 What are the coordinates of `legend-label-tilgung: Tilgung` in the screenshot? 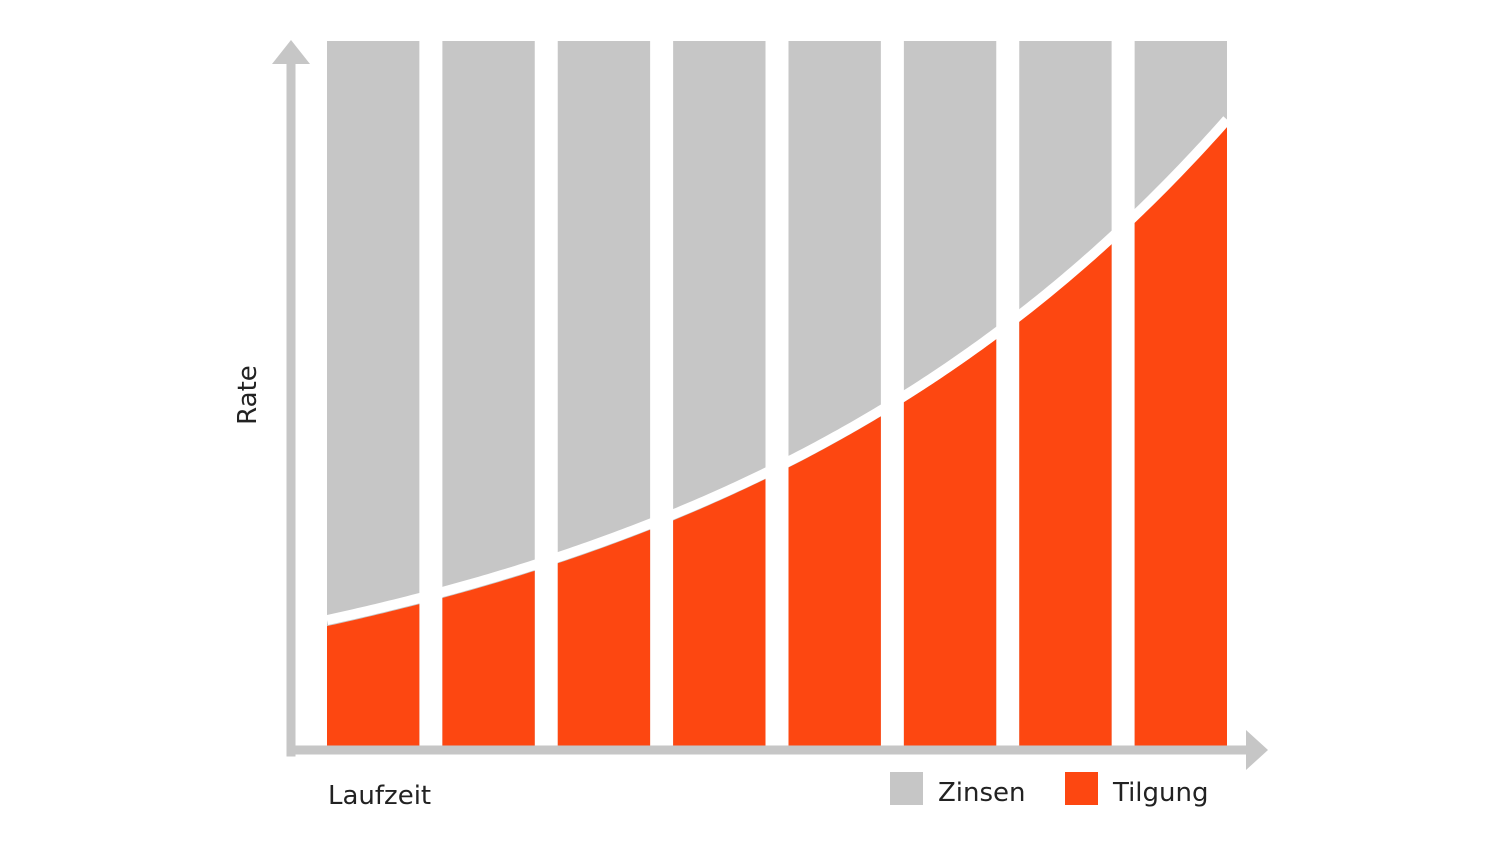 It's located at (1160, 793).